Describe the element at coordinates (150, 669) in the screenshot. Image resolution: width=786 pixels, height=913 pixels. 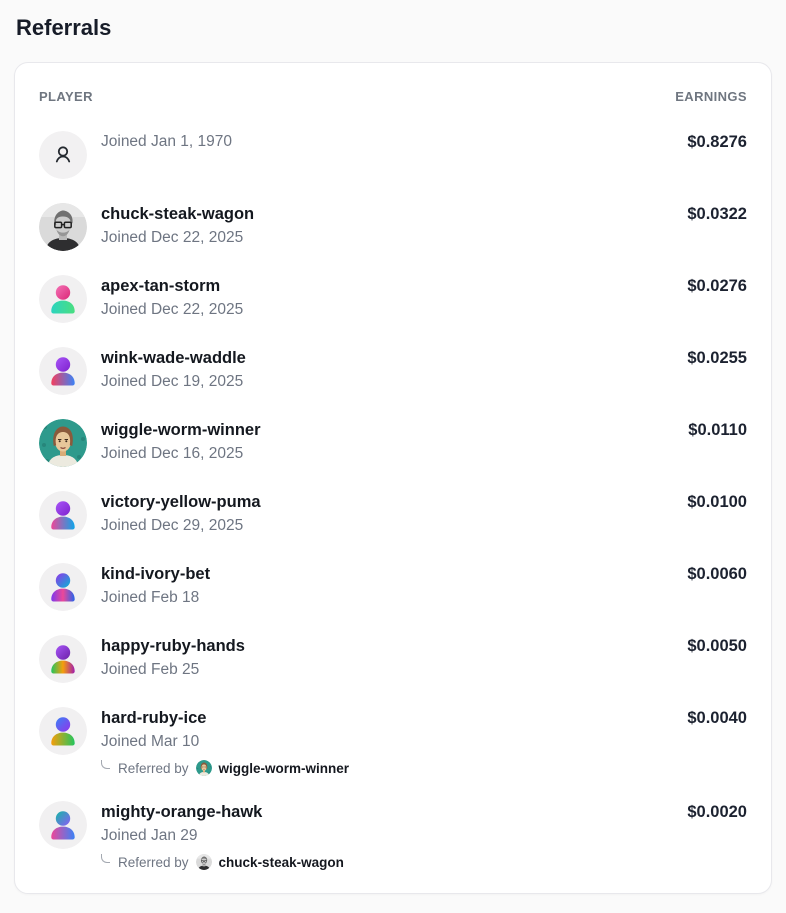
I see `joined-date: Joined Feb 25` at that location.